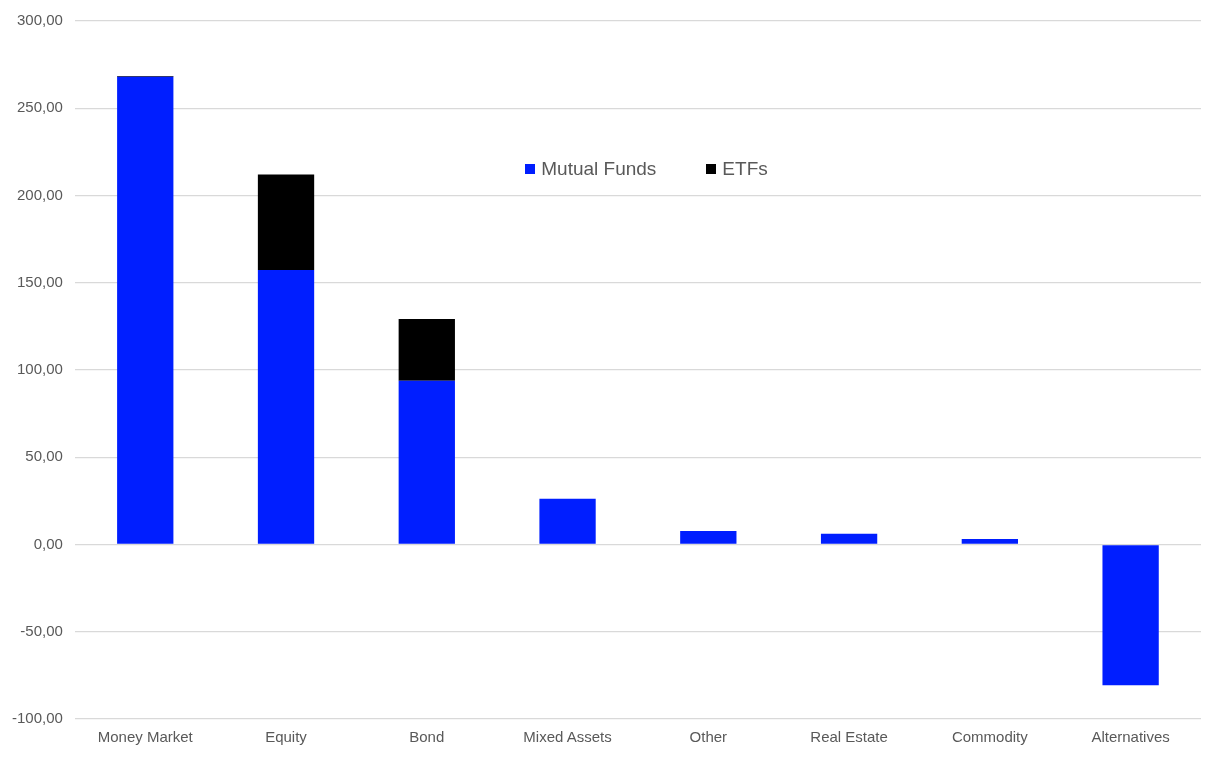 This screenshot has height=757, width=1213. What do you see at coordinates (145, 737) in the screenshot?
I see `x-tick-label: Money Market` at bounding box center [145, 737].